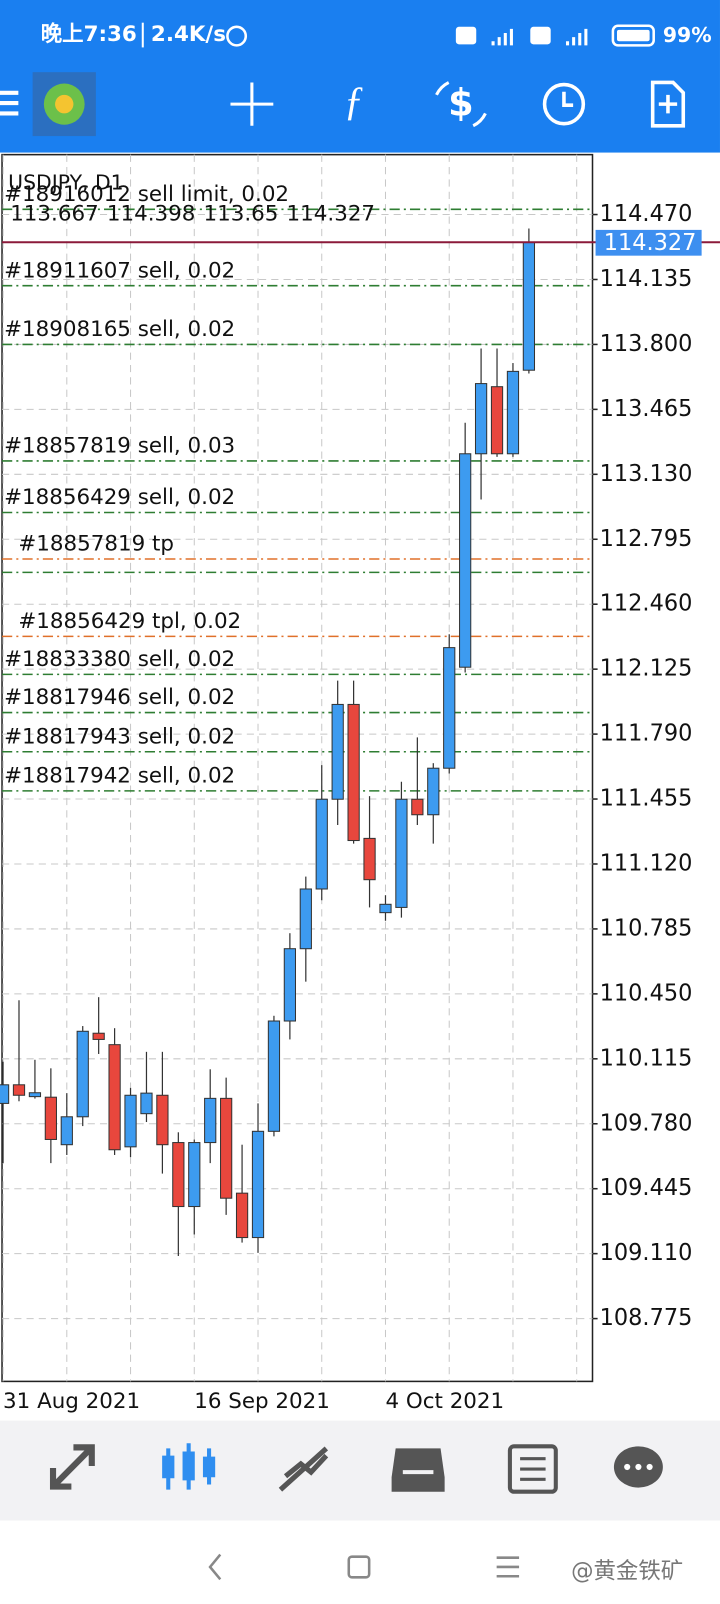 The image size is (720, 1604). Describe the element at coordinates (646, 214) in the screenshot. I see `y-tick-label: 114.470` at that location.